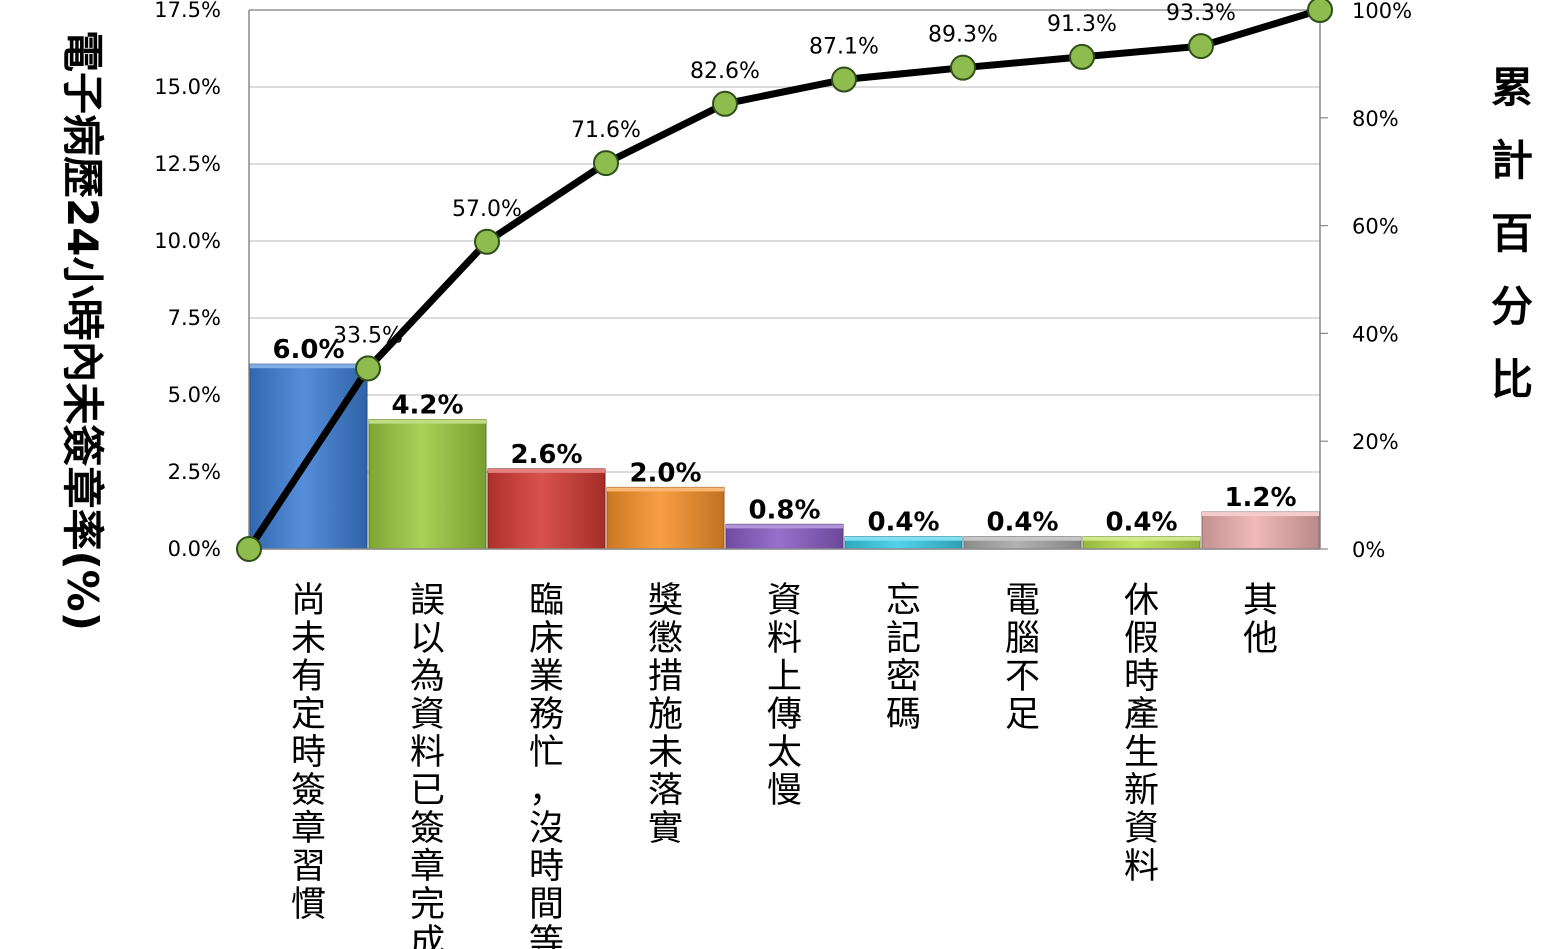  I want to click on y2-tick-label: 60%, so click(1375, 227).